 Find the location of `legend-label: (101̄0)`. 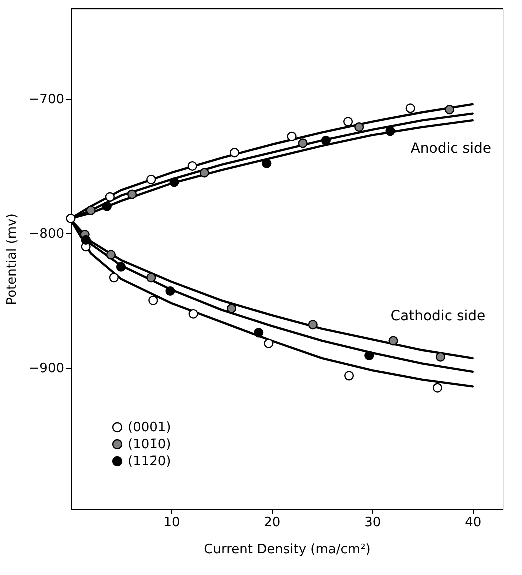

legend-label: (101̄0) is located at coordinates (150, 445).